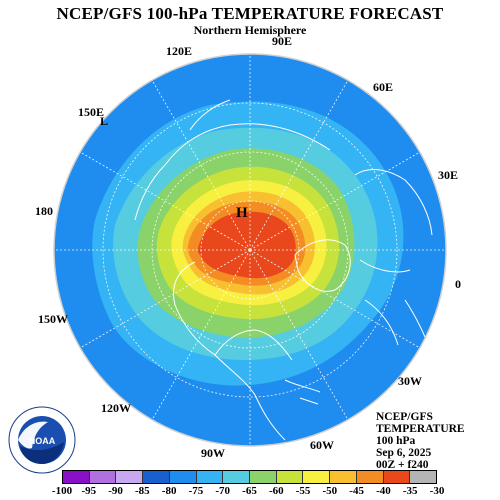  What do you see at coordinates (142, 491) in the screenshot?
I see `colorbar-tick-label: -85` at bounding box center [142, 491].